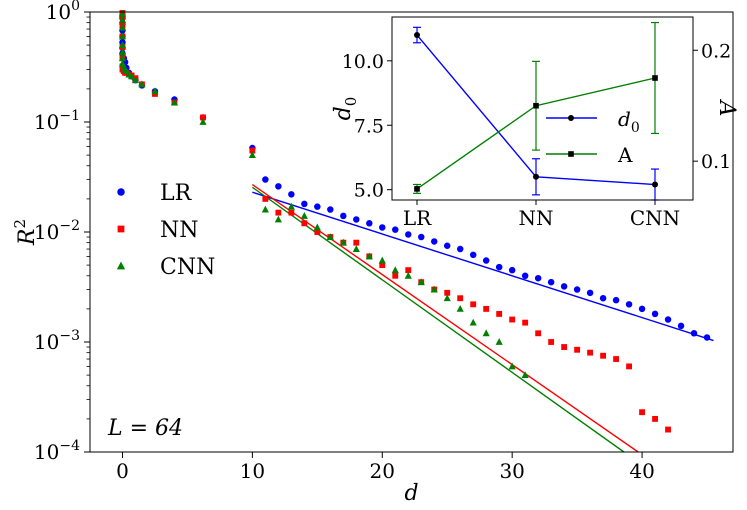  I want to click on x-tick-label: 0, so click(122, 471).